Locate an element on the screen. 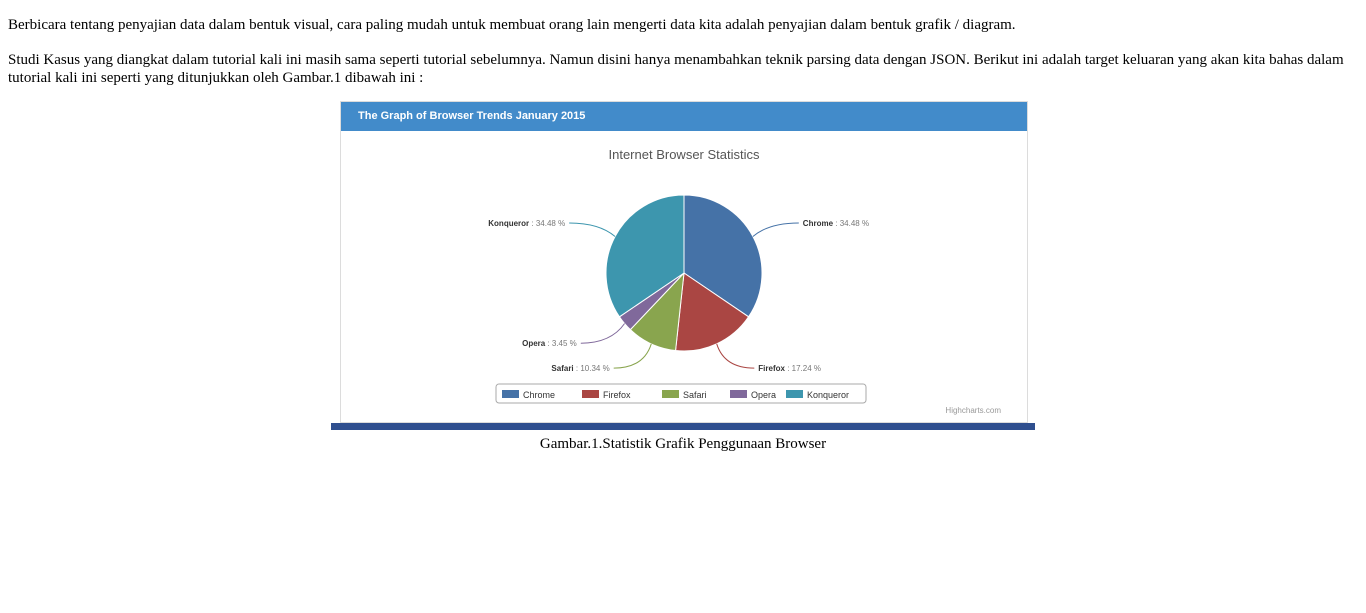  legend-item-opera: Opera is located at coordinates (753, 395).